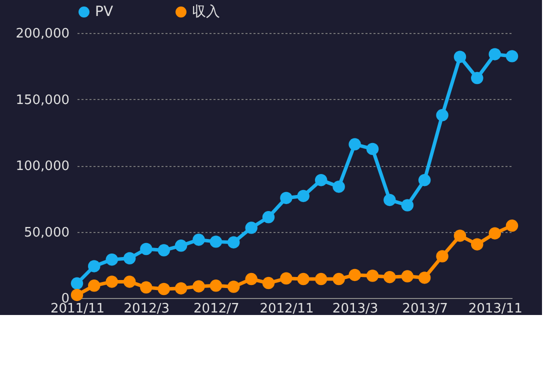 The image size is (550, 366). What do you see at coordinates (206, 12) in the screenshot?
I see `legend-label: 収入` at bounding box center [206, 12].